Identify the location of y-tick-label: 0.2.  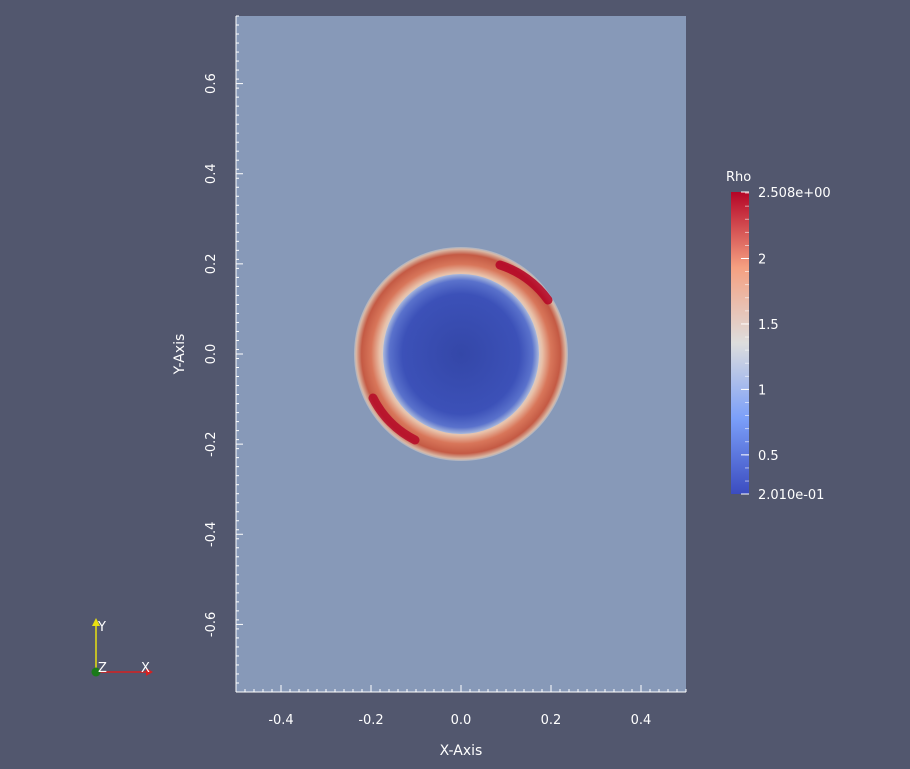
(211, 264).